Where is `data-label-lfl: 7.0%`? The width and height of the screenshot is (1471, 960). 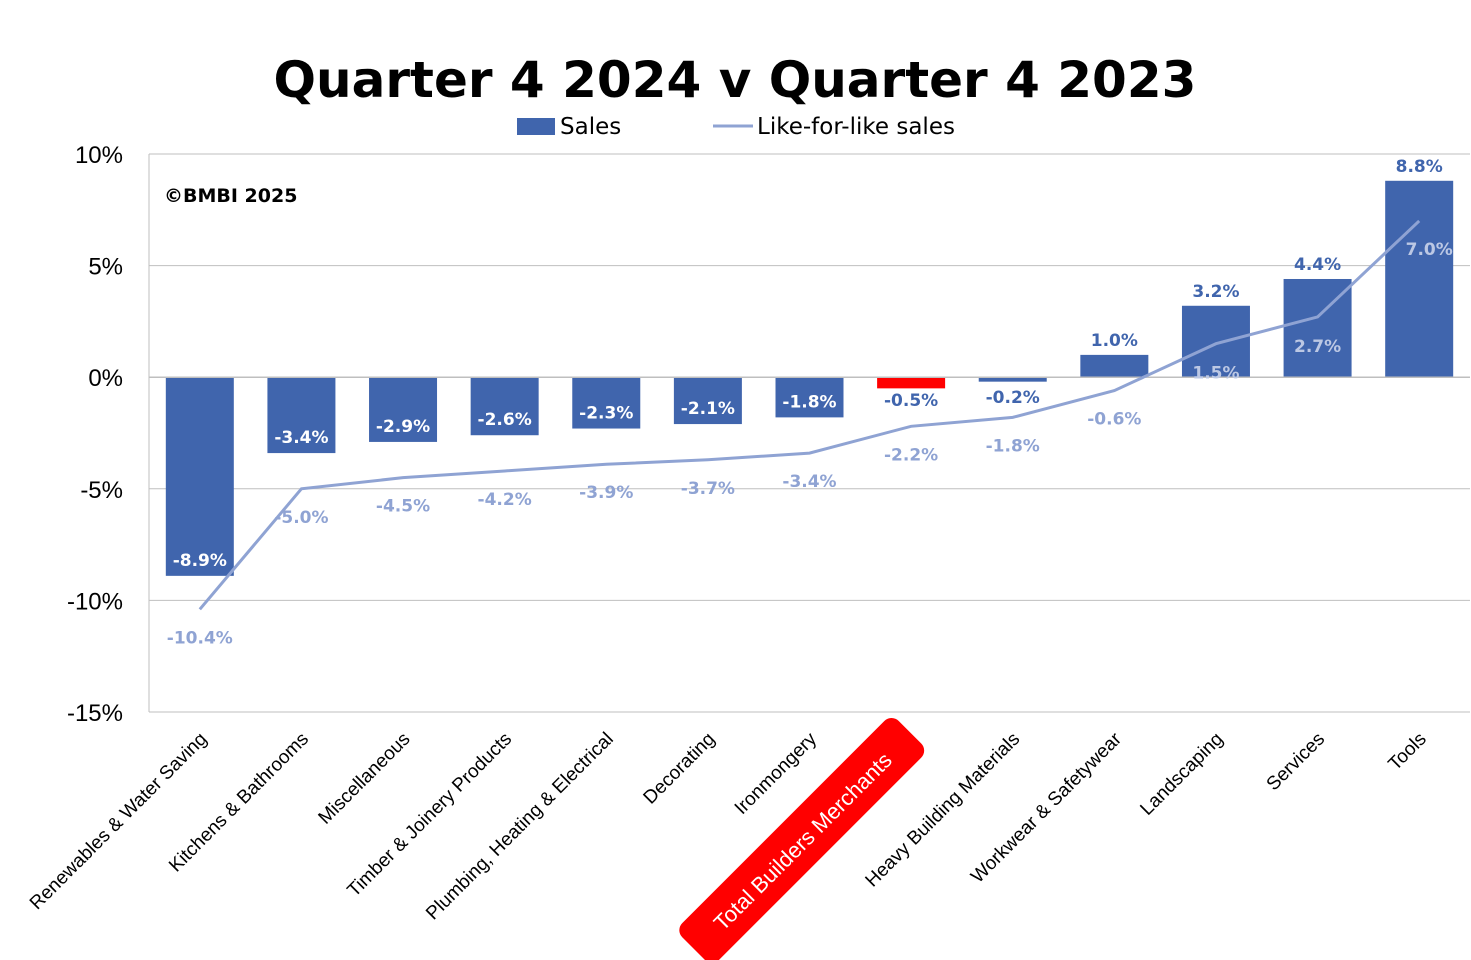 data-label-lfl: 7.0% is located at coordinates (1429, 250).